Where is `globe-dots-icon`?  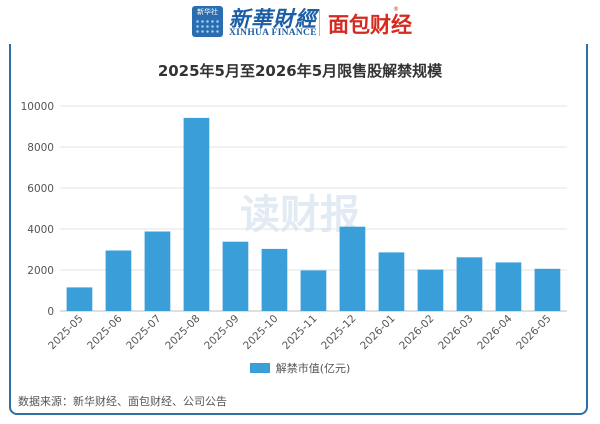
globe-dots-icon is located at coordinates (207, 27).